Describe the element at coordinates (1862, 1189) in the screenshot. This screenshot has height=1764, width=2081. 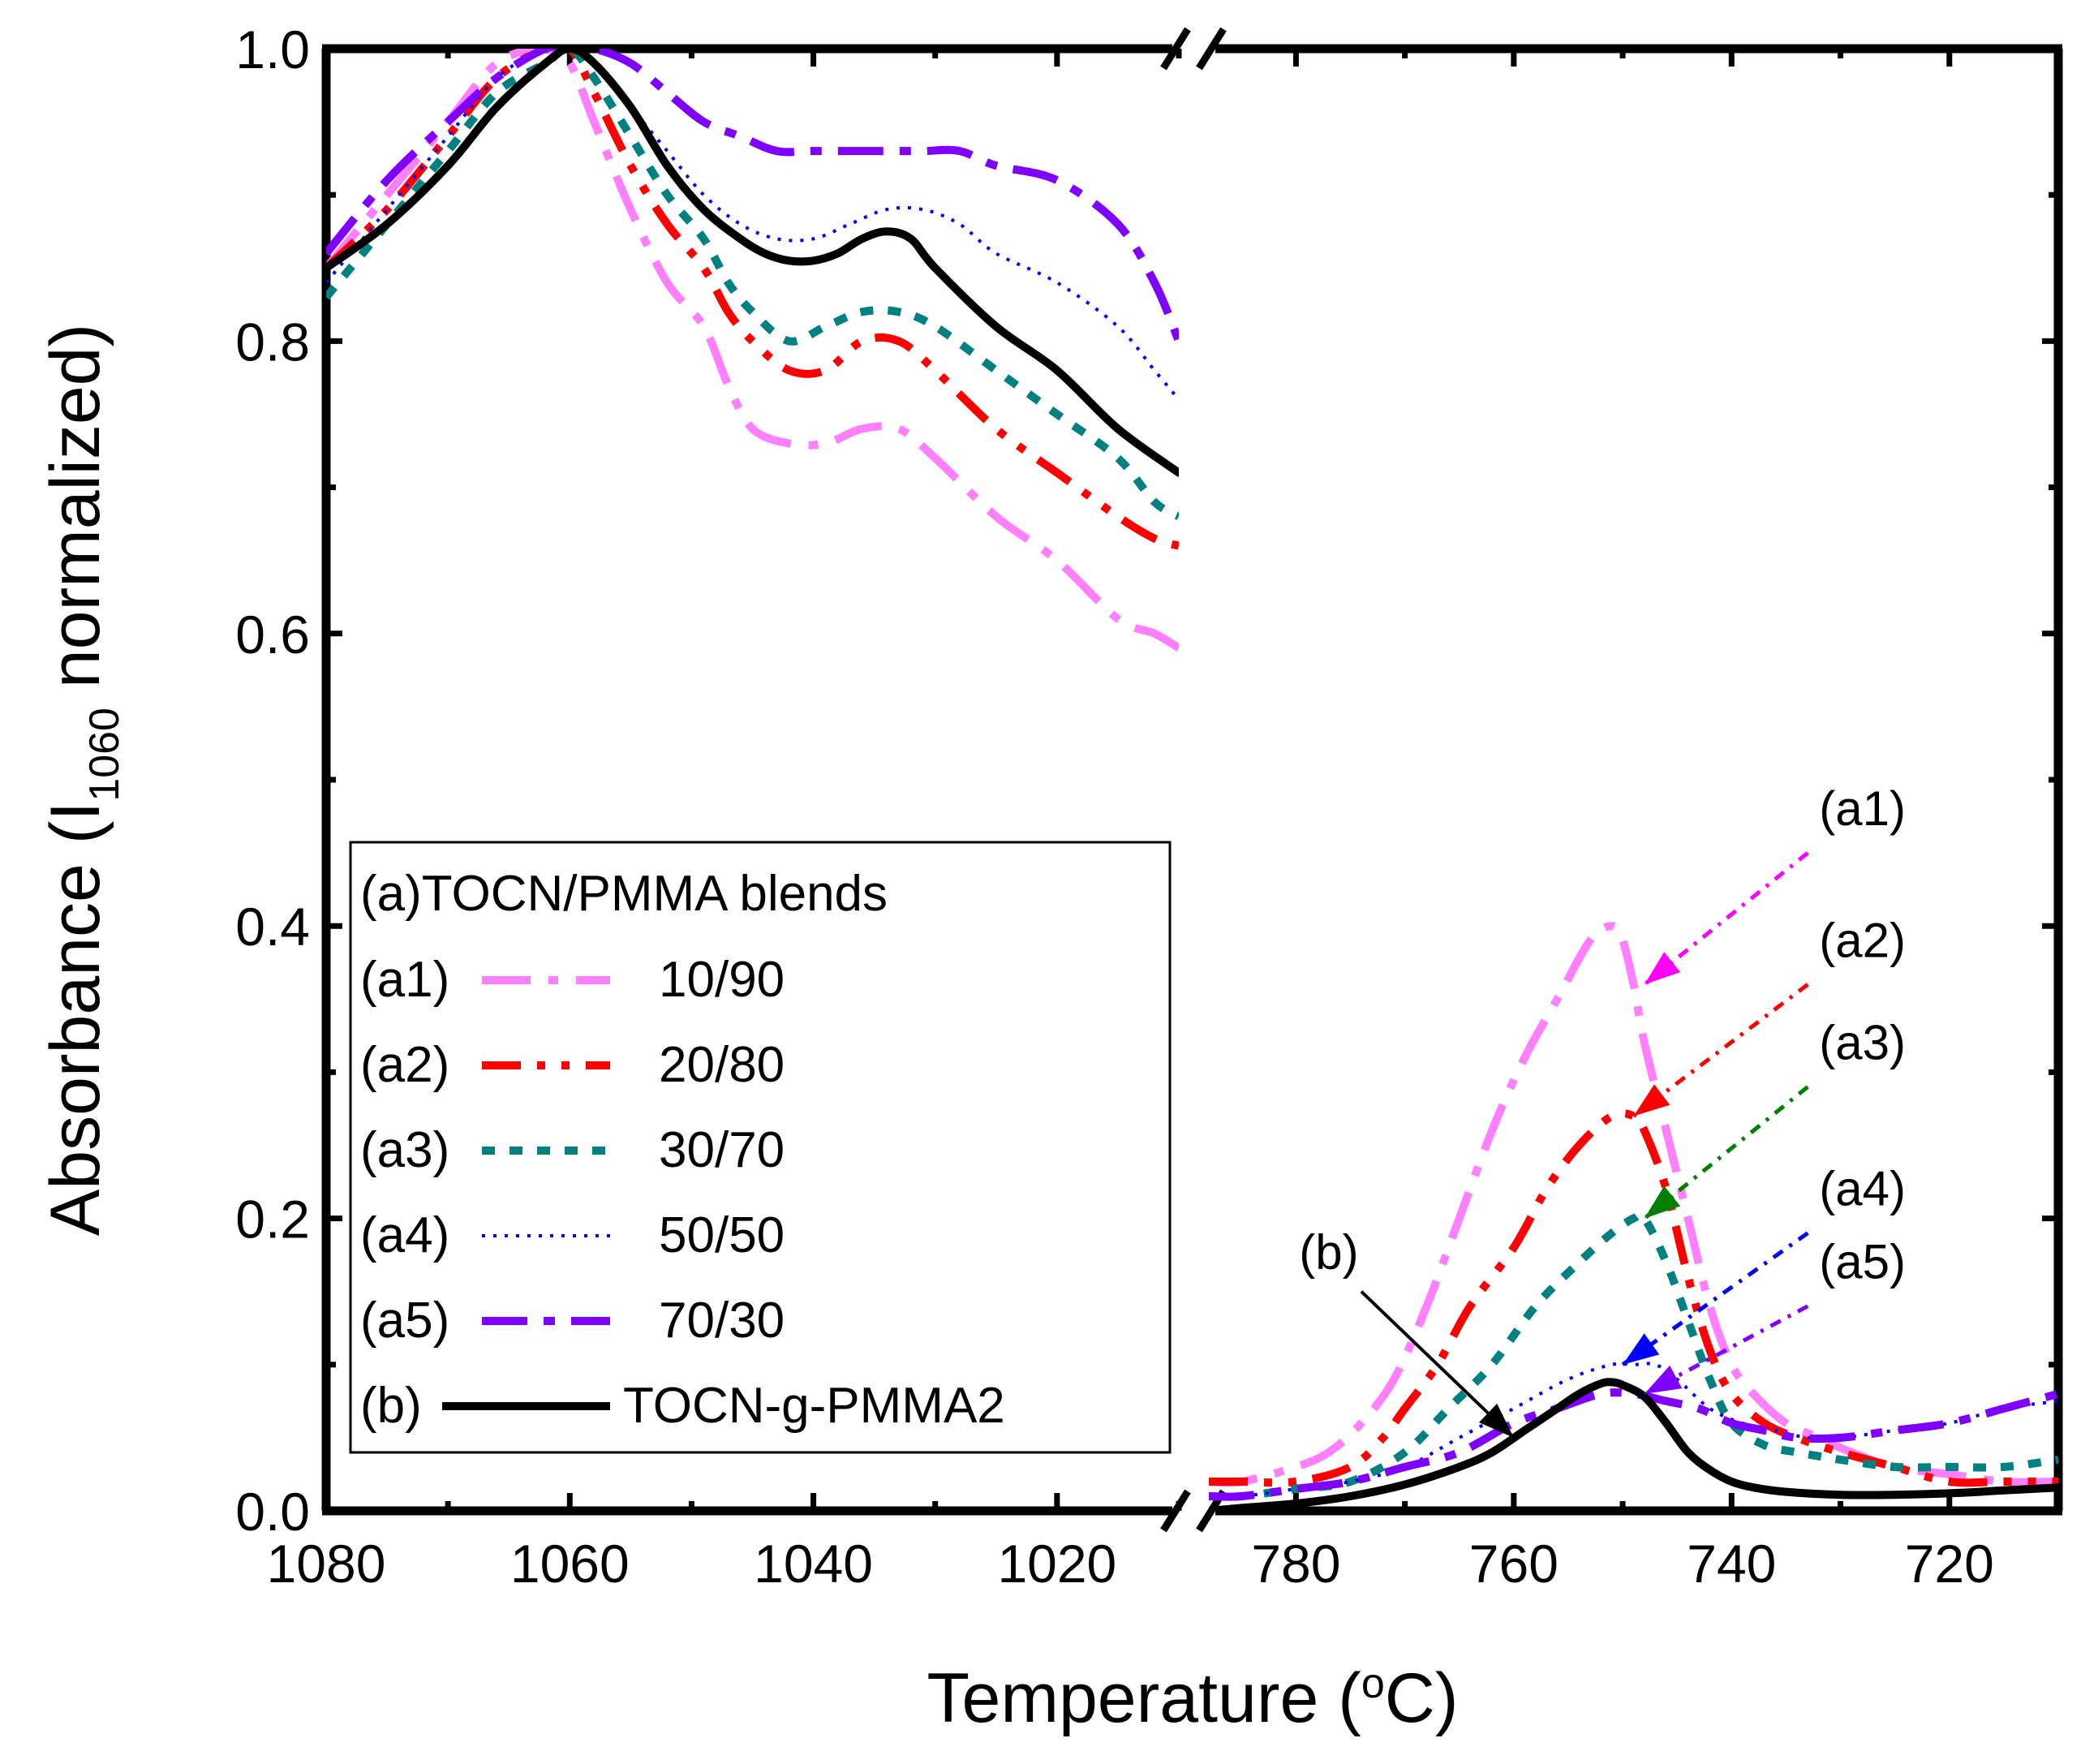
I see `annotation-label: (a4)` at that location.